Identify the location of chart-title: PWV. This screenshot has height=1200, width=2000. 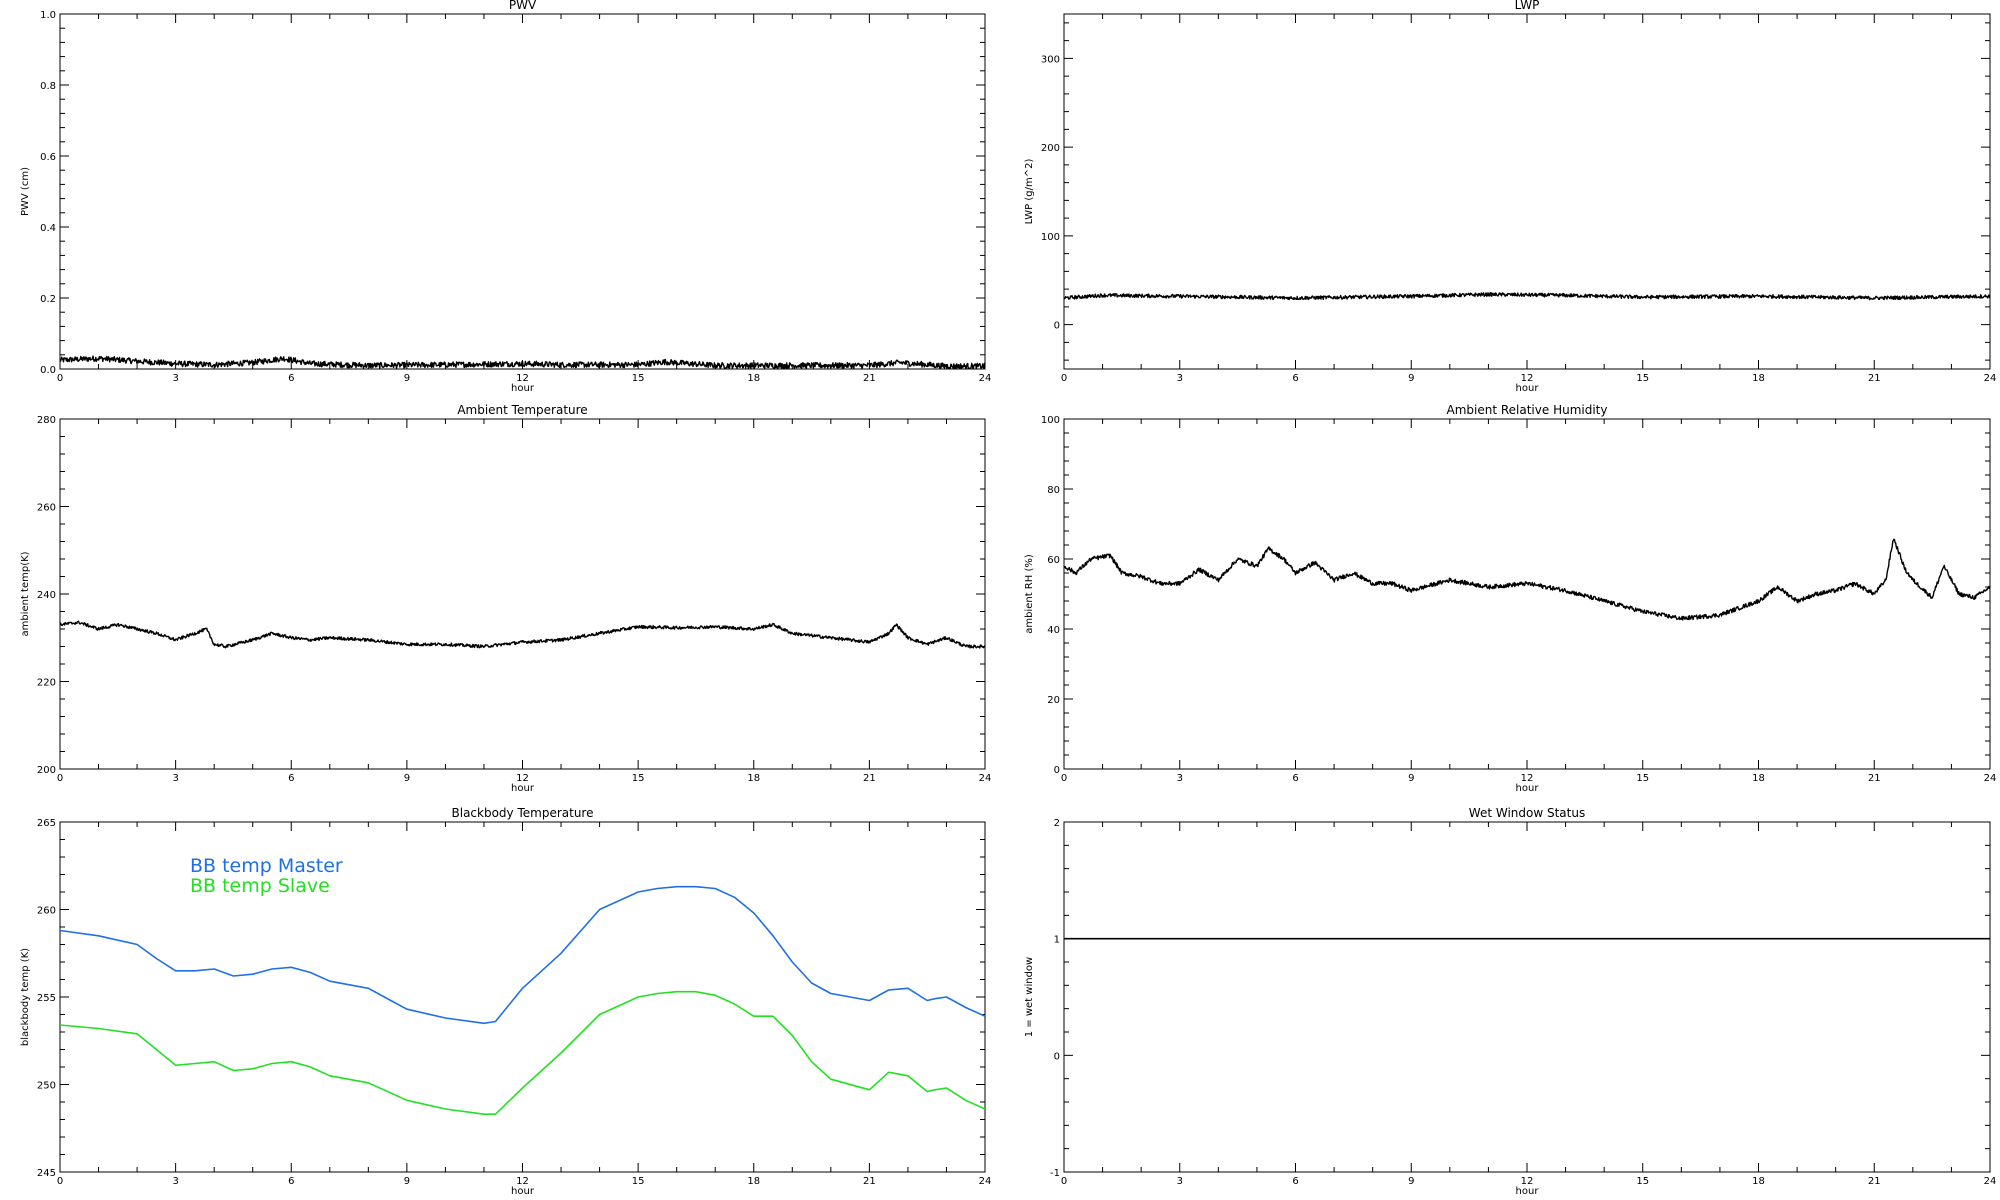
(523, 6).